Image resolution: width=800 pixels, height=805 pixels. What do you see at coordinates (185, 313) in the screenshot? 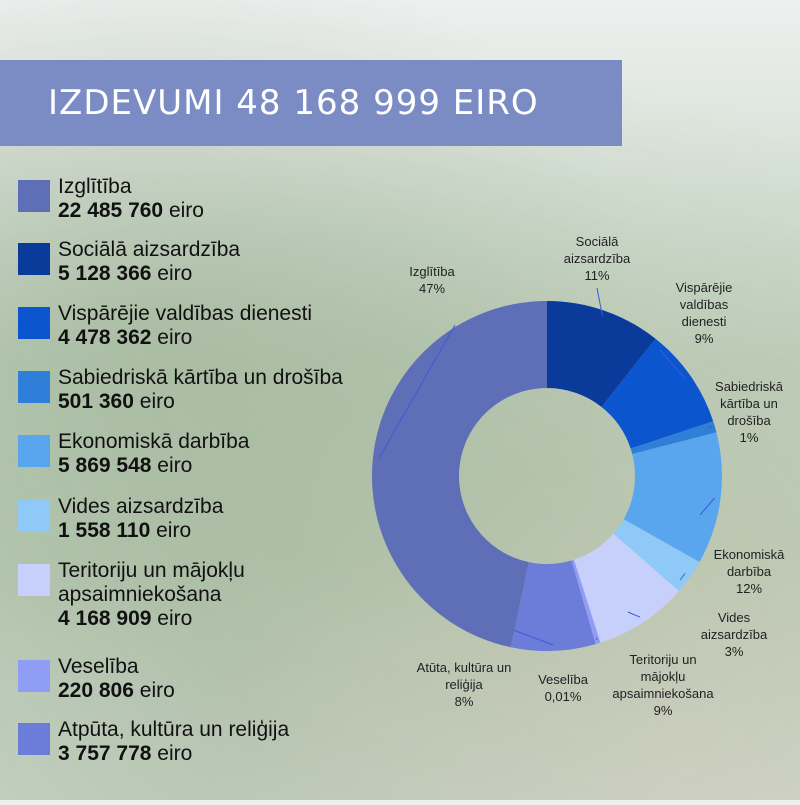
I see `legend-label: Vispārējie valdības dienesti` at bounding box center [185, 313].